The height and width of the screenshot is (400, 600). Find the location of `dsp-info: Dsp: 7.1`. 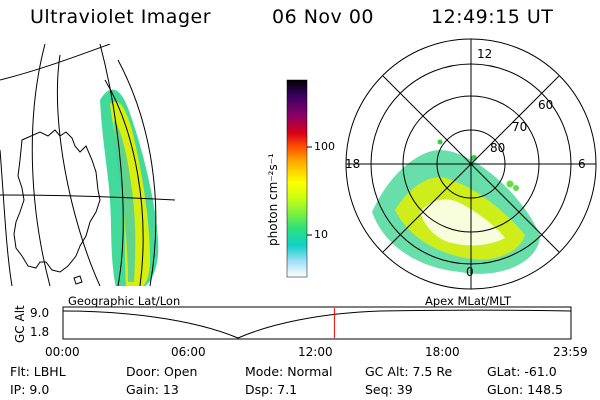

dsp-info: Dsp: 7.1 is located at coordinates (271, 389).